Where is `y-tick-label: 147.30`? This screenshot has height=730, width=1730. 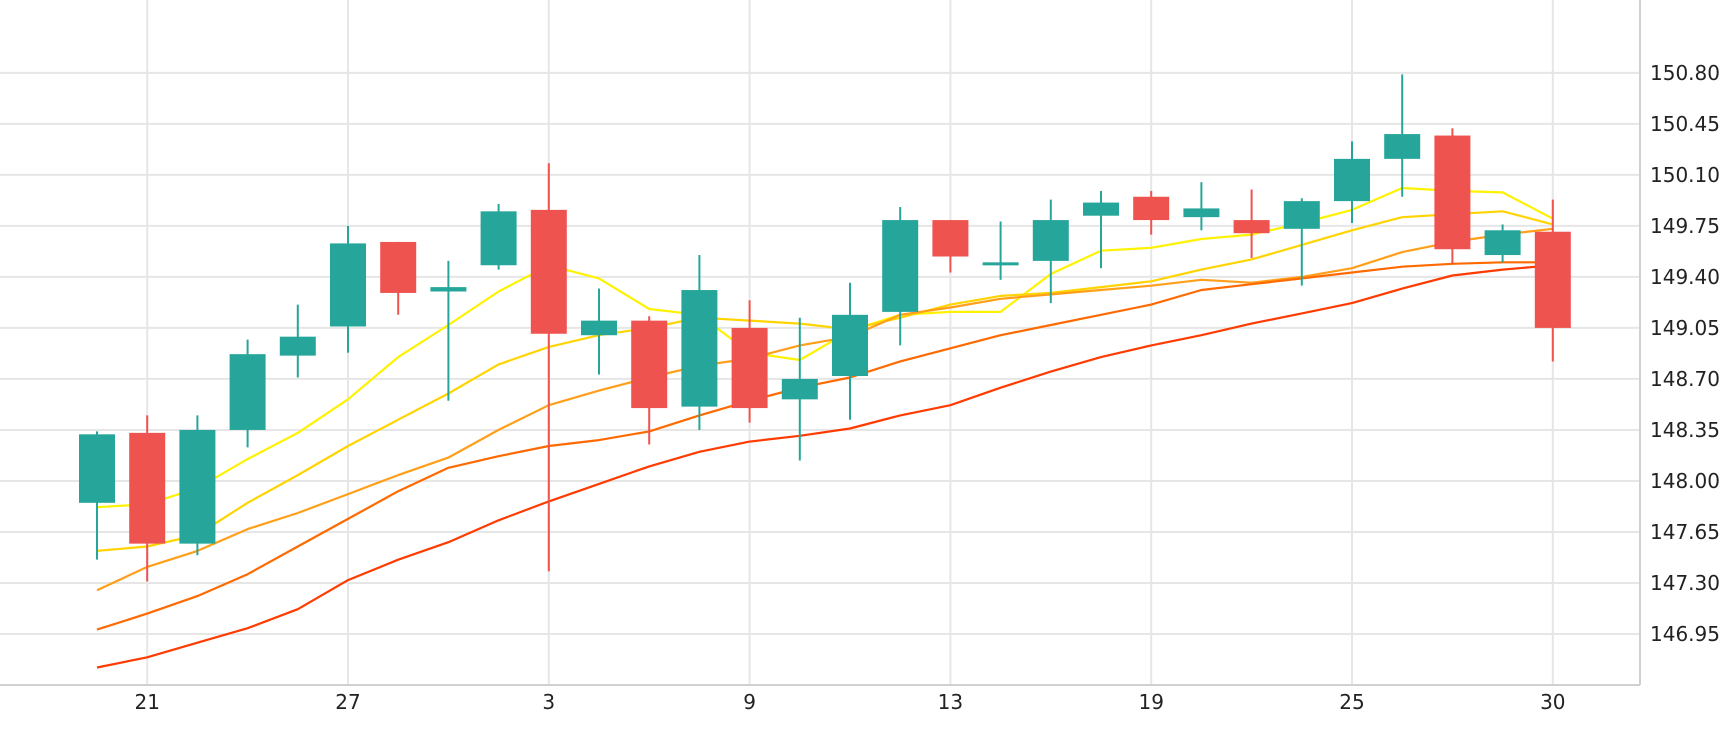
y-tick-label: 147.30 is located at coordinates (1685, 583).